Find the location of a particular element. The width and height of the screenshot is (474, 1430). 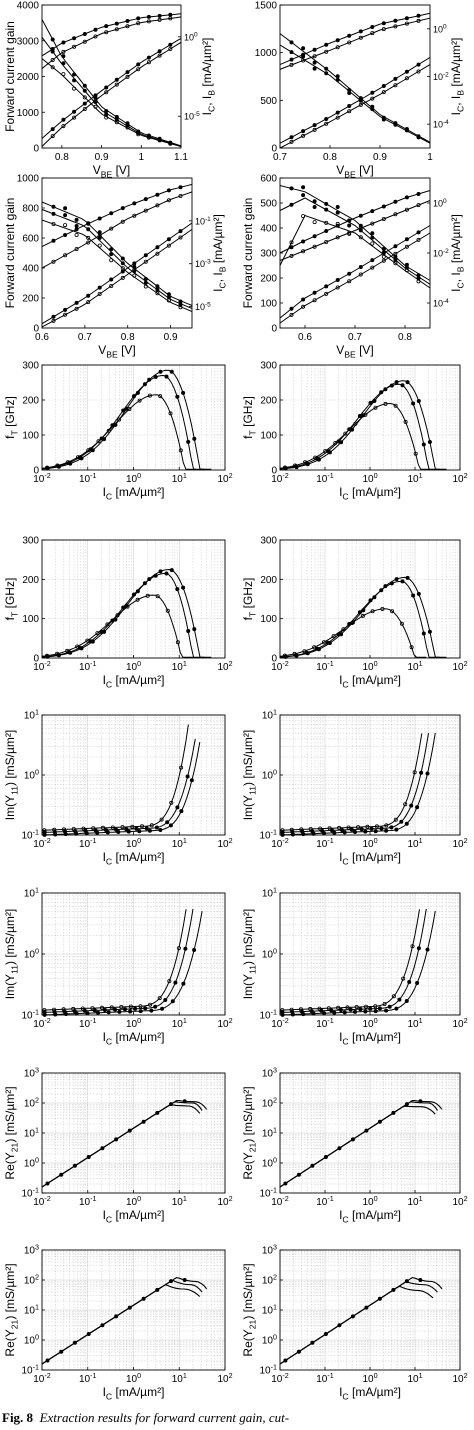

re-marker is located at coordinates (420, 1280).